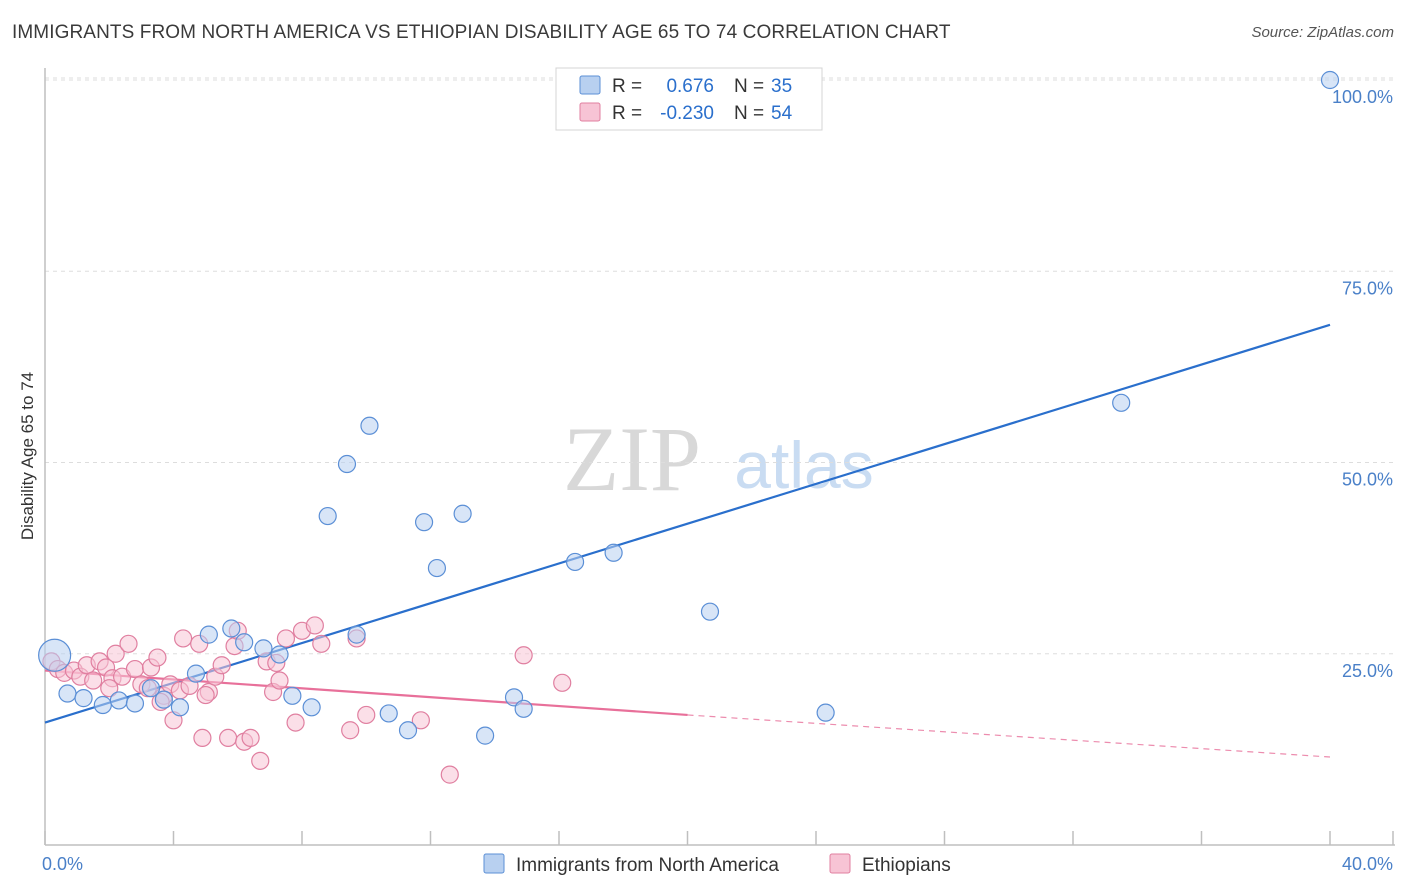 The width and height of the screenshot is (1406, 892). What do you see at coordinates (62, 864) in the screenshot?
I see `x-tick-label-0: 0.0%` at bounding box center [62, 864].